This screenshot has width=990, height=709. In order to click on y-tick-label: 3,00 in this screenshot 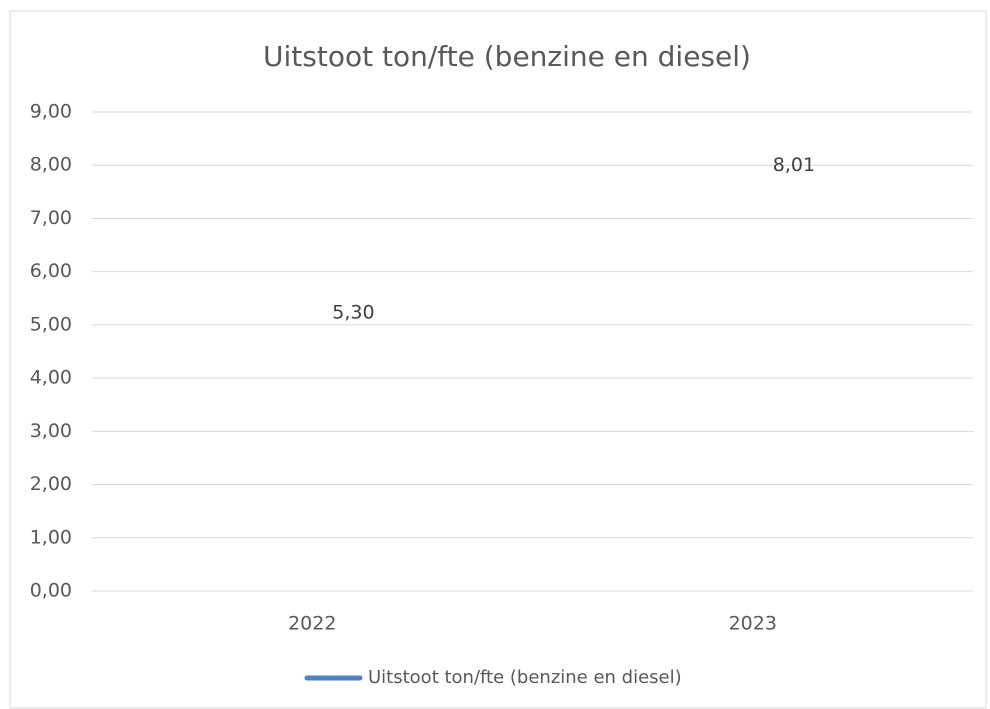, I will do `click(51, 431)`.